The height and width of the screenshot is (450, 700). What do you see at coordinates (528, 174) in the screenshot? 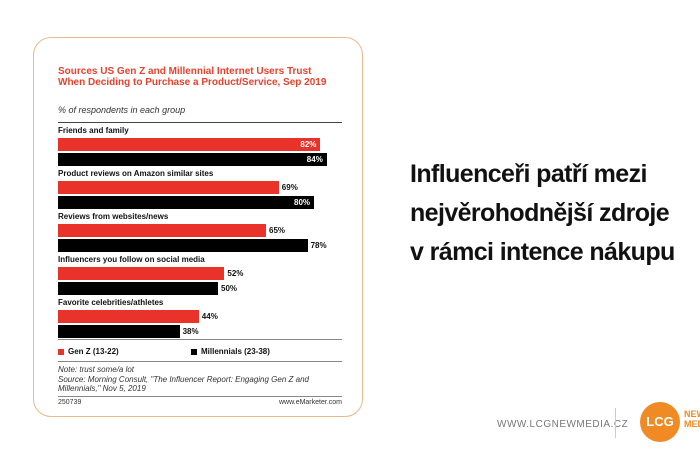
I see `heading-line: Influenceři patří mezi` at bounding box center [528, 174].